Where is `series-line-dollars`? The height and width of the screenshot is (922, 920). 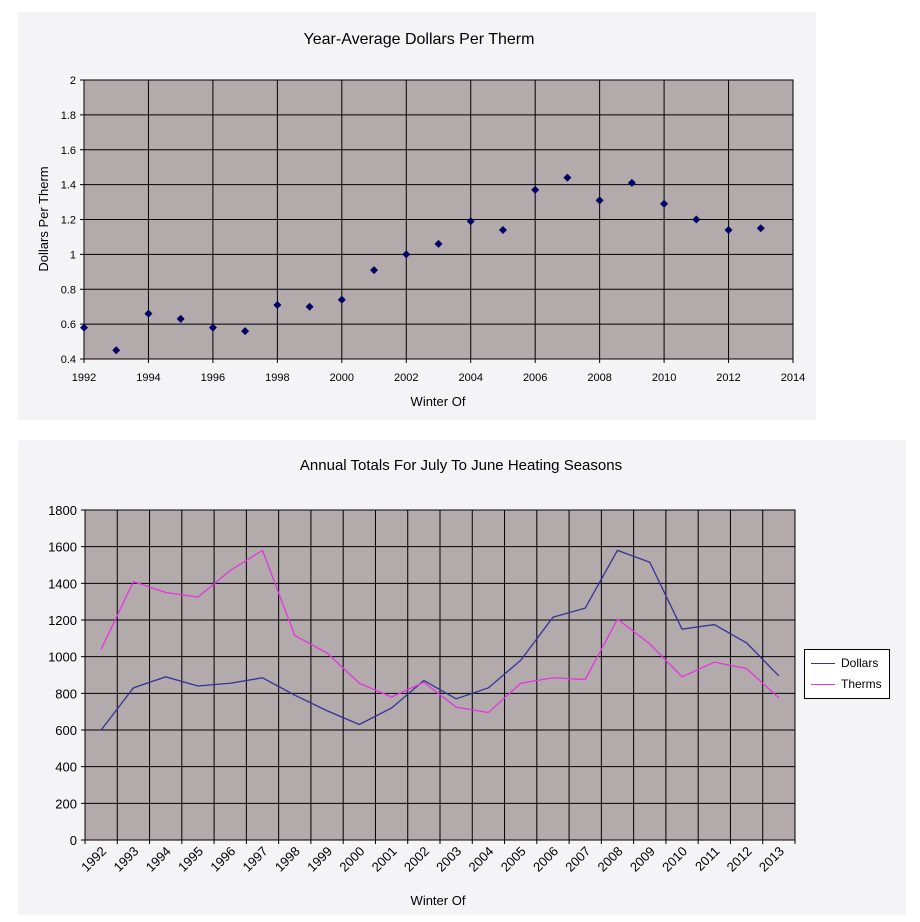
series-line-dollars is located at coordinates (440, 640).